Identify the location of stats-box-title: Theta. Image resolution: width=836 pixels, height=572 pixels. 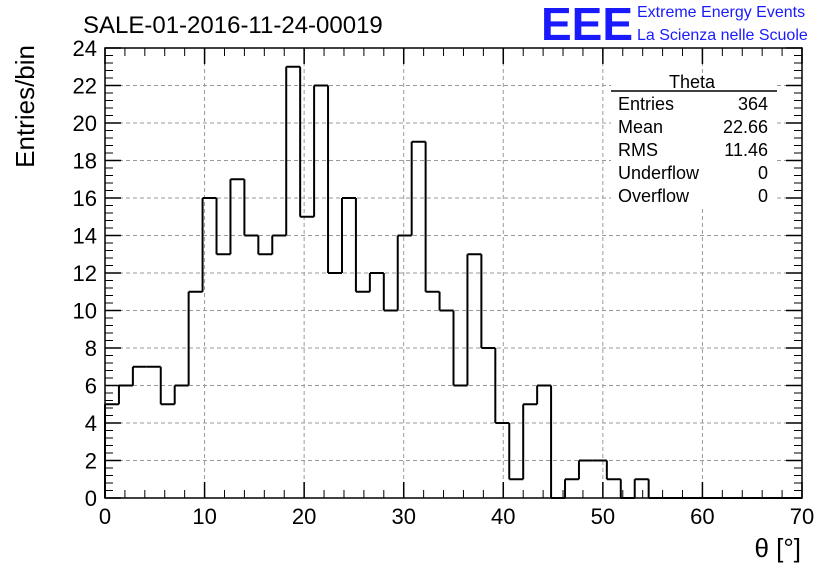
(692, 82).